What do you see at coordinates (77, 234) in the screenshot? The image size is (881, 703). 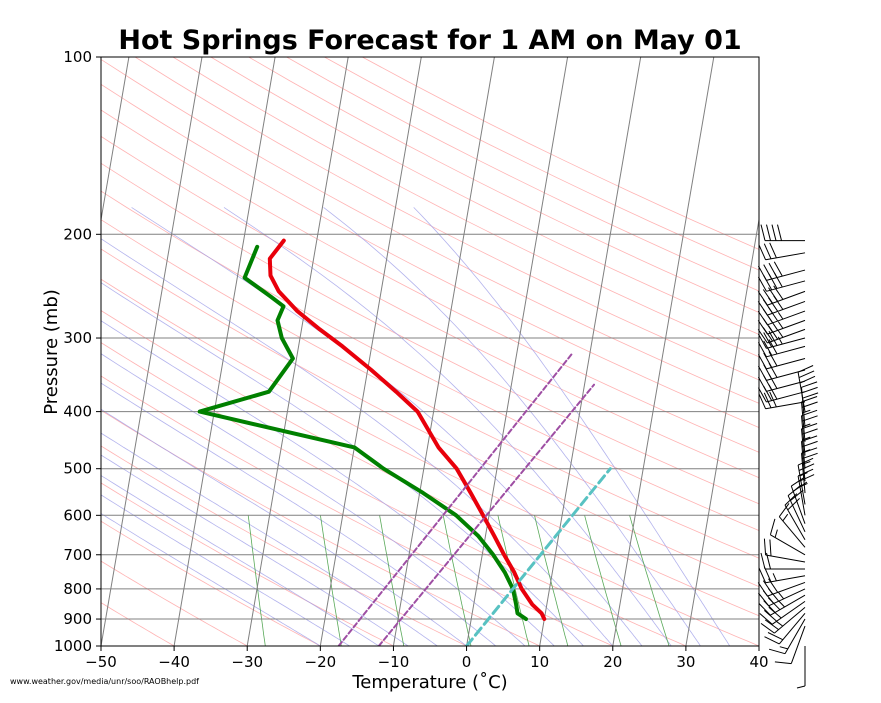 I see `y-tick-label: 200` at bounding box center [77, 234].